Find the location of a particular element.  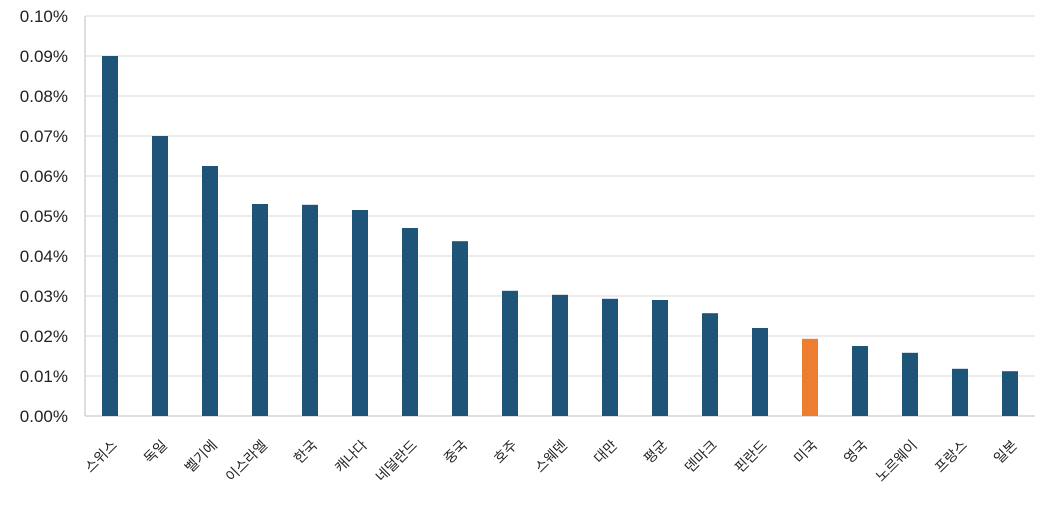

x-category-label: 평균 is located at coordinates (656, 452).